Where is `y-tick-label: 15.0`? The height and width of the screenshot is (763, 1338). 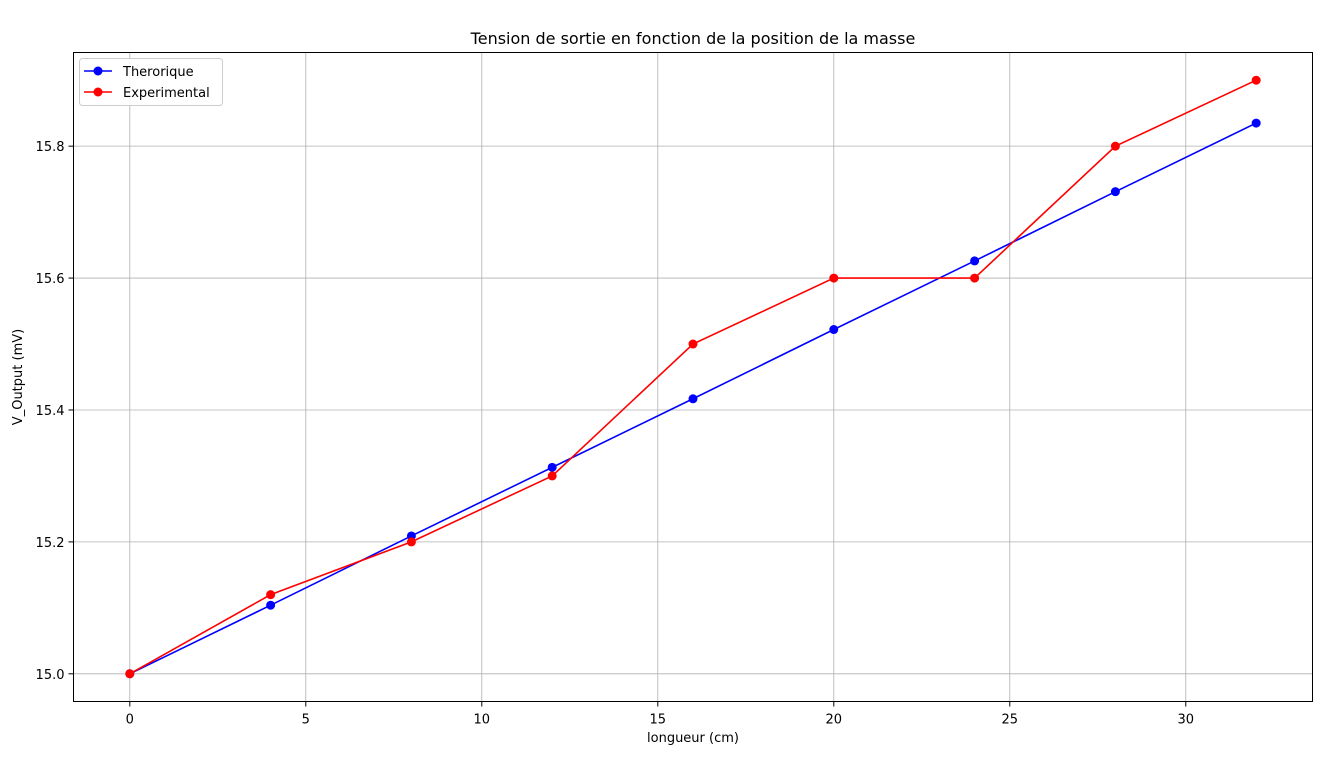 y-tick-label: 15.0 is located at coordinates (50, 675).